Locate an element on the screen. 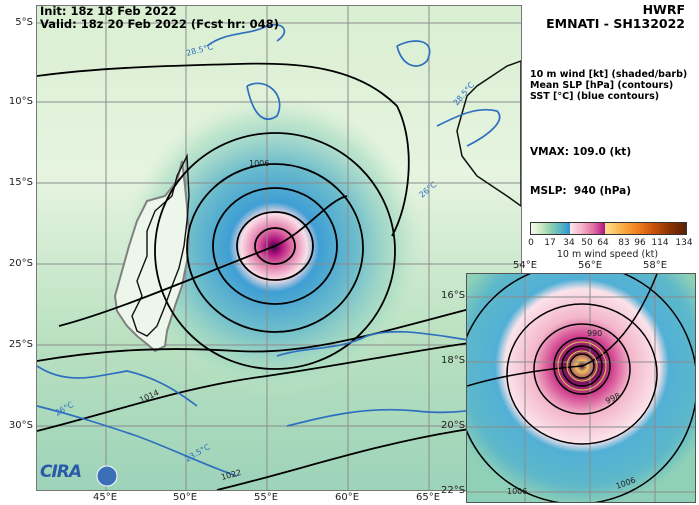 Image resolution: width=699 pixels, height=505 pixels. lon-label: 50°E is located at coordinates (185, 497).